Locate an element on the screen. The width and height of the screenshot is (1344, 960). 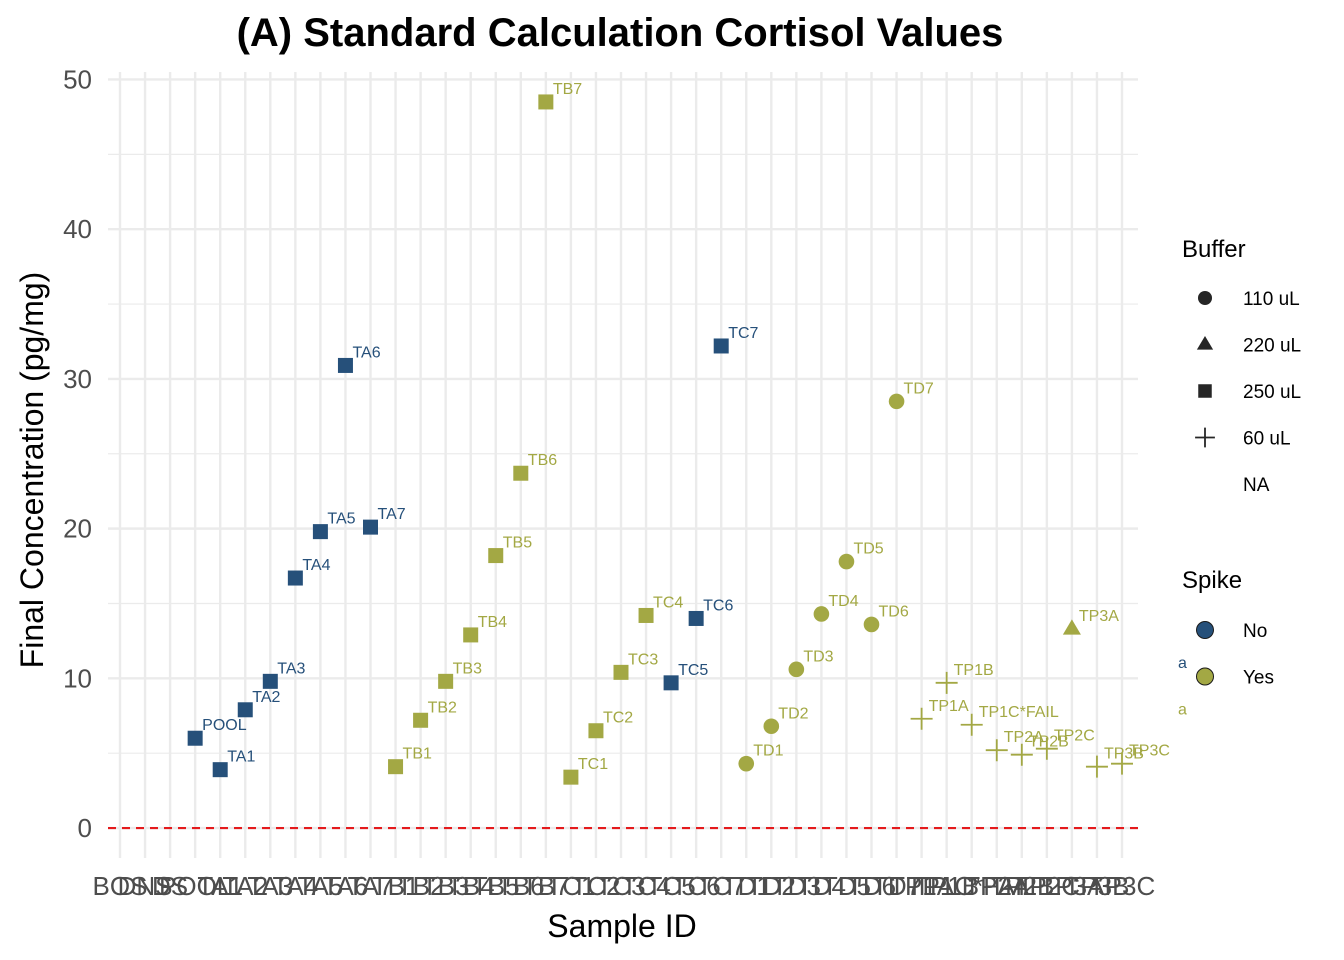
x-tick-label: TB1 is located at coordinates (396, 886).